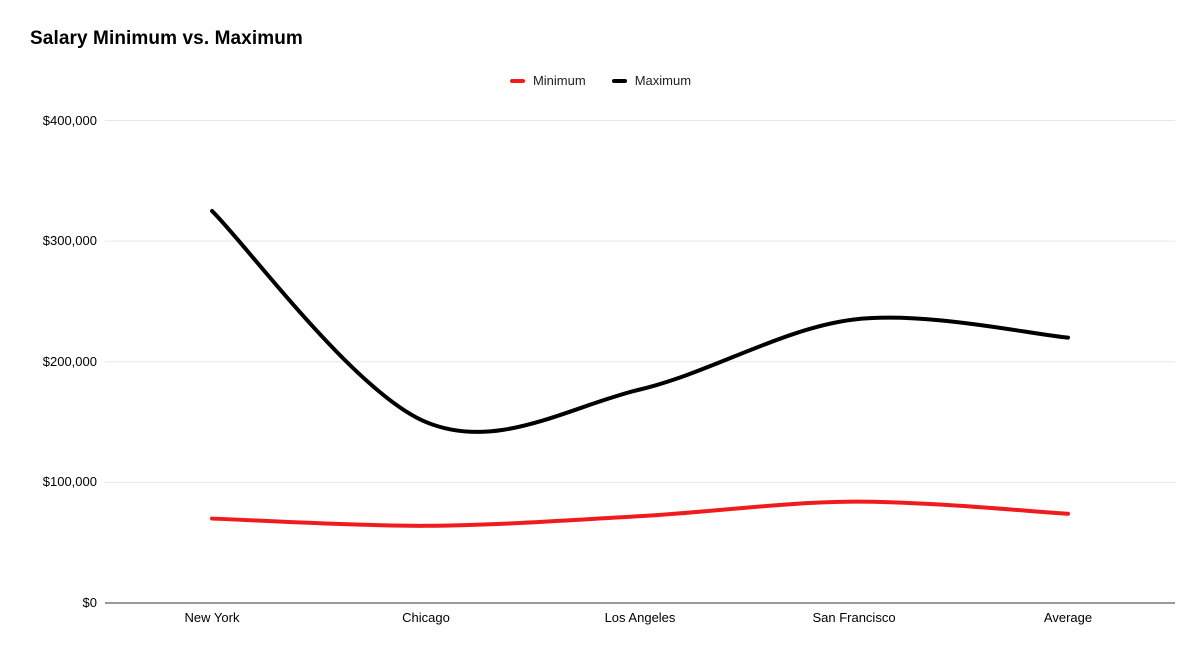 This screenshot has width=1201, height=658. What do you see at coordinates (69, 241) in the screenshot?
I see `y-tick-label: $300,000` at bounding box center [69, 241].